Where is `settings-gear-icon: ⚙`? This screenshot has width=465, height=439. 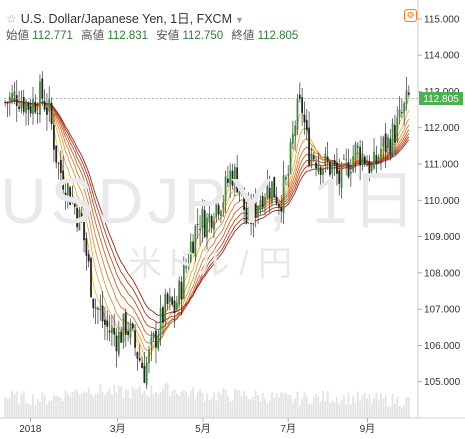
settings-gear-icon: ⚙ is located at coordinates (410, 15).